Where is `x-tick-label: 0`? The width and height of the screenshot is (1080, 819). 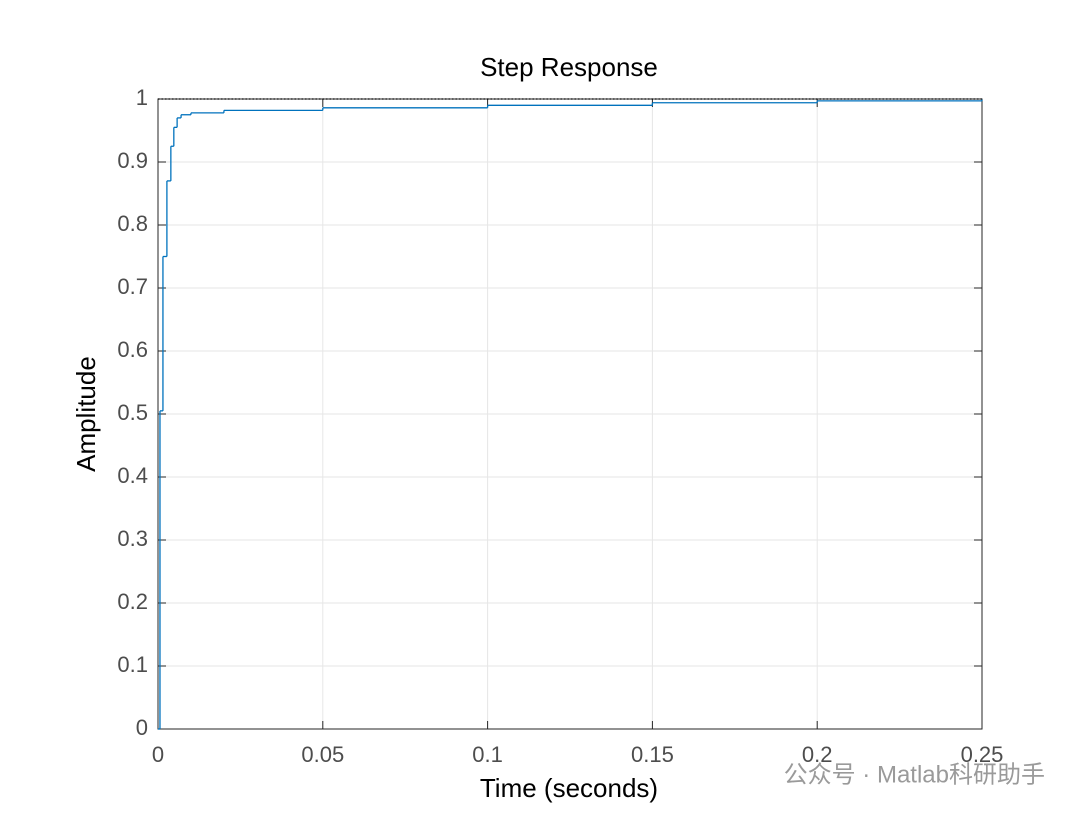 x-tick-label: 0 is located at coordinates (158, 754).